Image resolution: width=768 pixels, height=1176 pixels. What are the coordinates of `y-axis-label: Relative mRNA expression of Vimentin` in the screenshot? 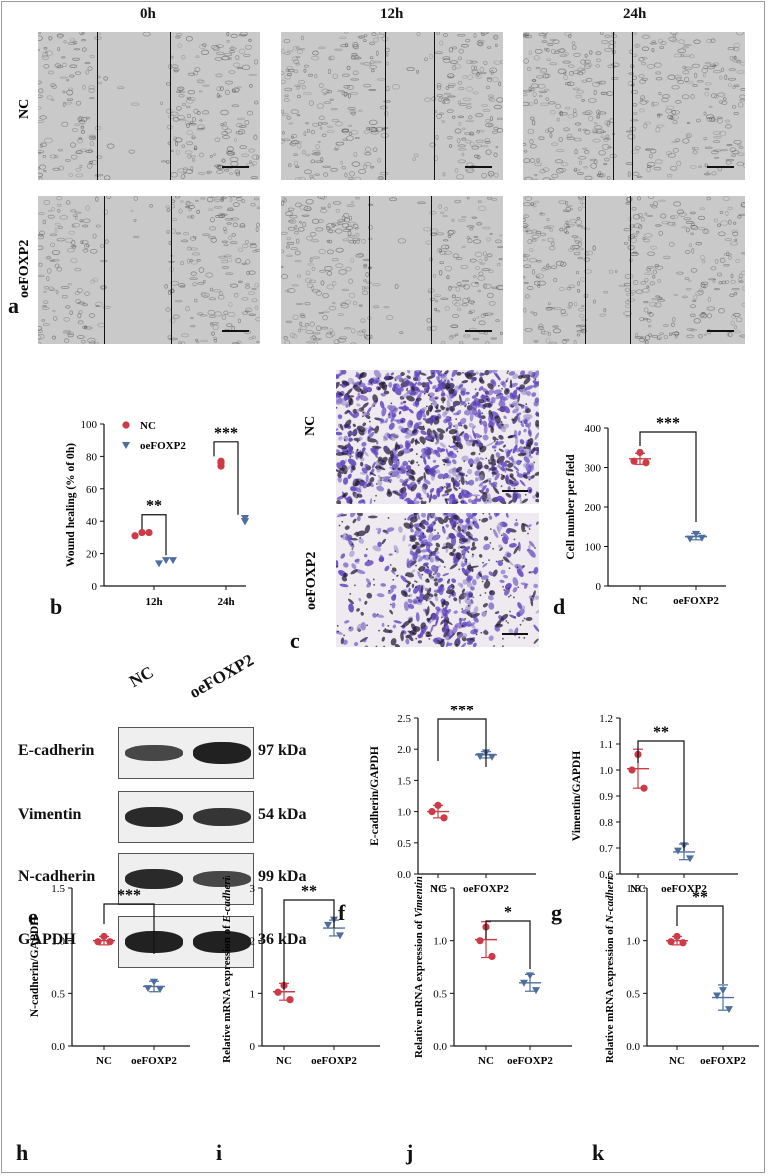 It's located at (419, 967).